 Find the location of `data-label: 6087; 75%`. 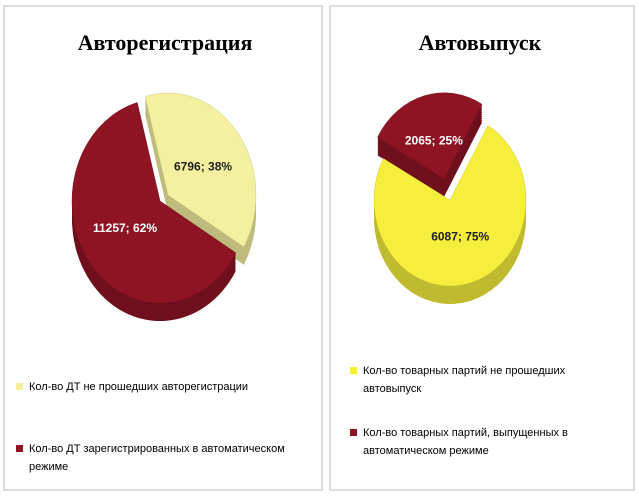

data-label: 6087; 75% is located at coordinates (460, 236).